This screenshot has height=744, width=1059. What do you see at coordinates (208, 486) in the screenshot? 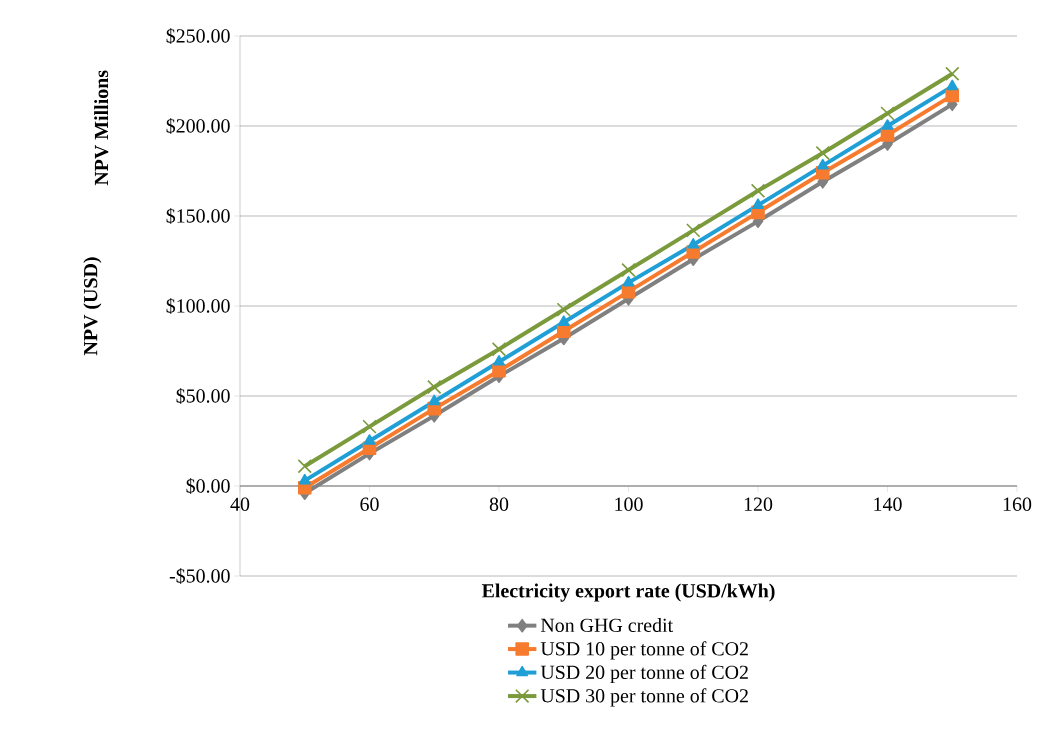
I see `y-tick-label: $0.00` at bounding box center [208, 486].